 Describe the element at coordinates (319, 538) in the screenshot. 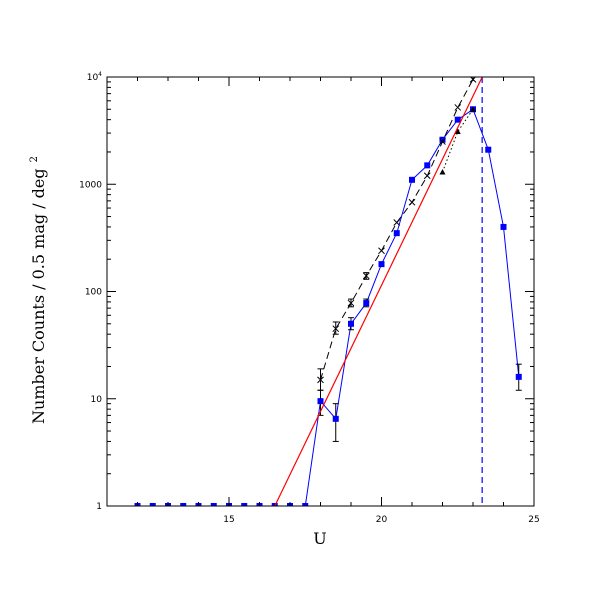

I see `x-axis-title: U` at that location.